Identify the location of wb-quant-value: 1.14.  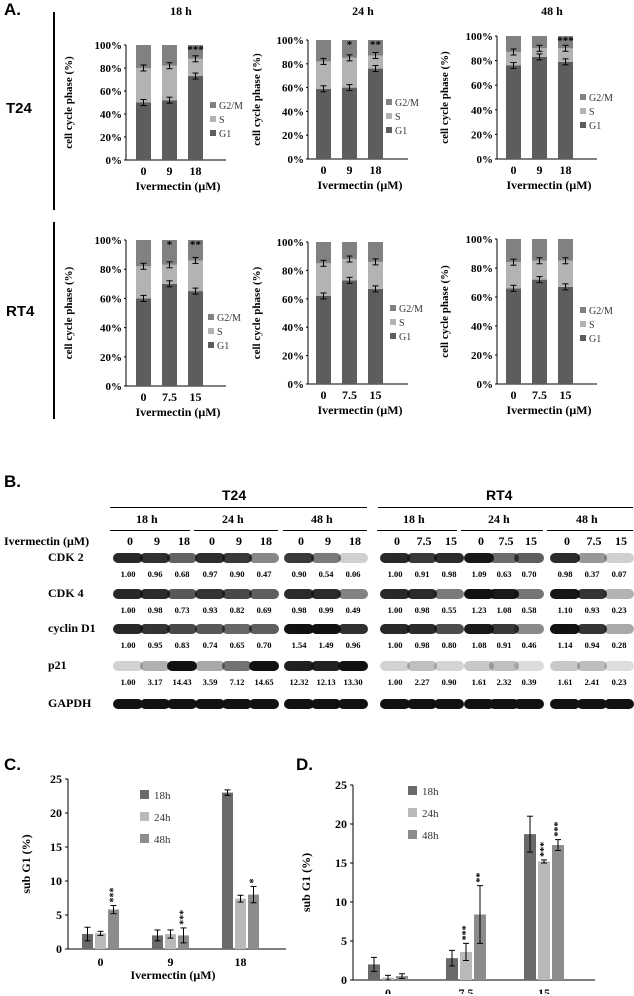
(565, 645).